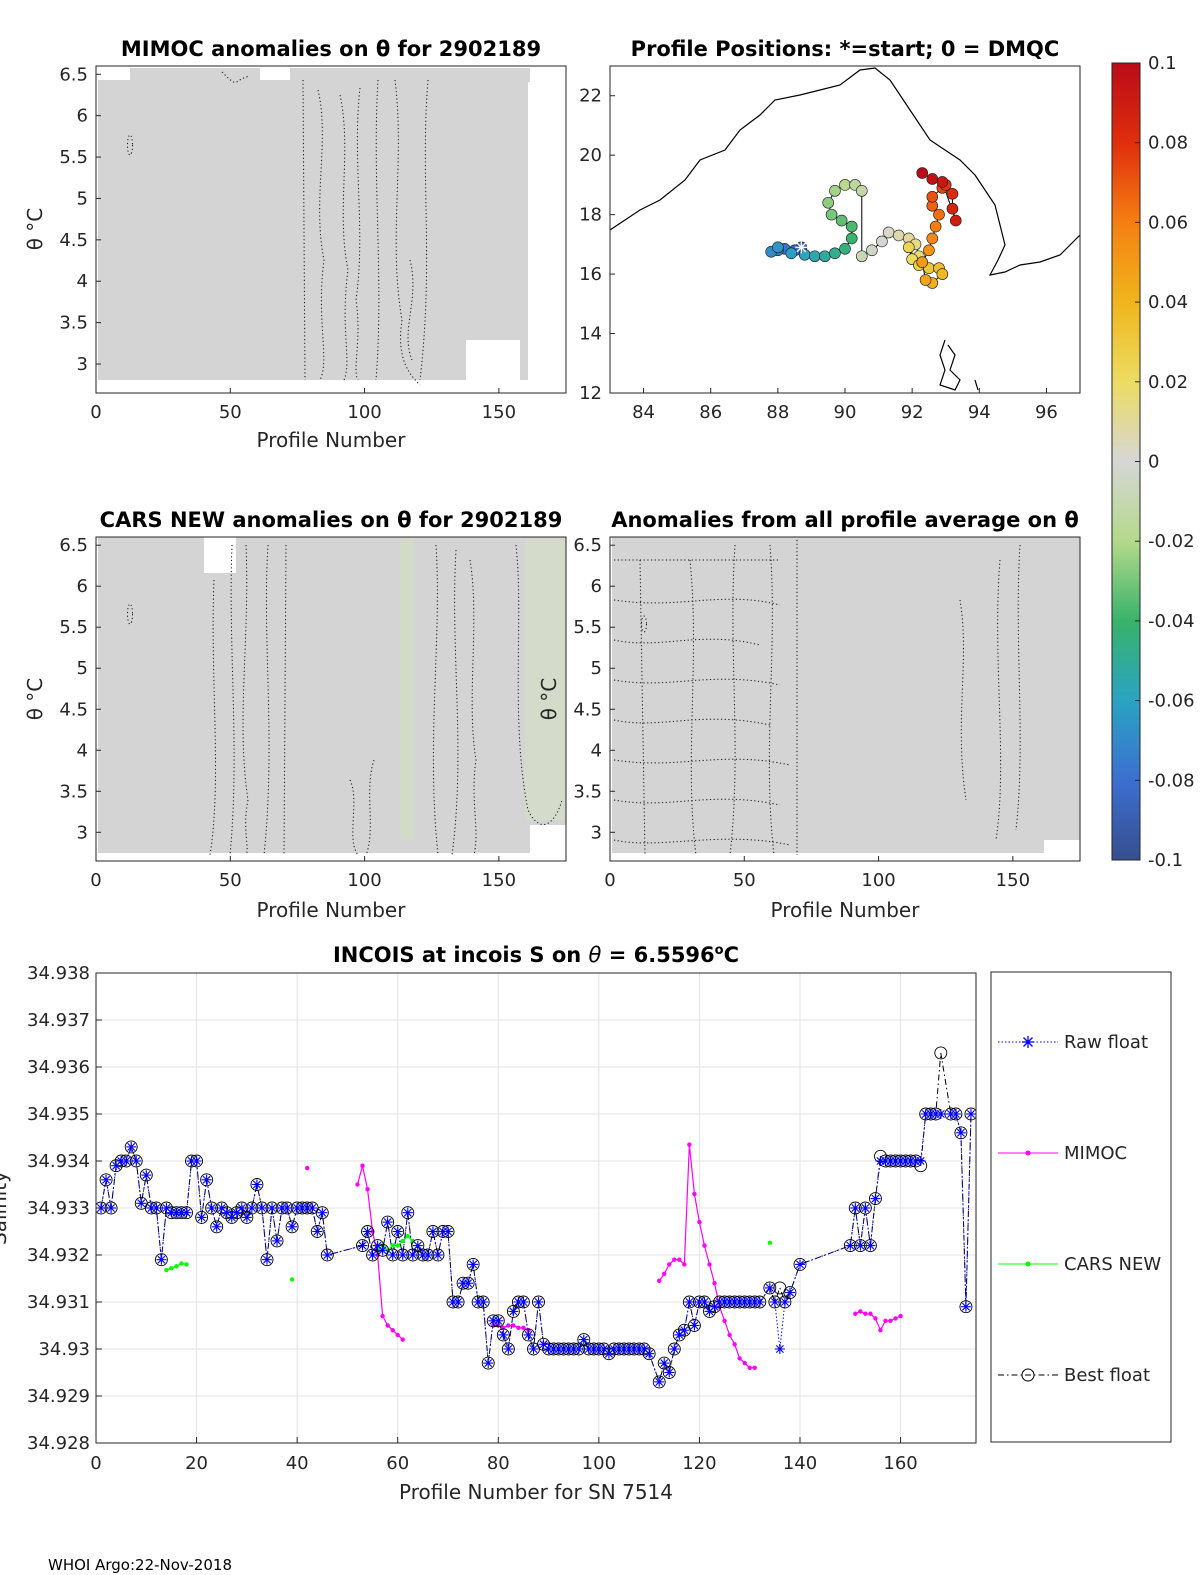 The height and width of the screenshot is (1575, 1200). What do you see at coordinates (331, 49) in the screenshot?
I see `mimoc-title: MIMOC anomalies on θ for 2902189` at bounding box center [331, 49].